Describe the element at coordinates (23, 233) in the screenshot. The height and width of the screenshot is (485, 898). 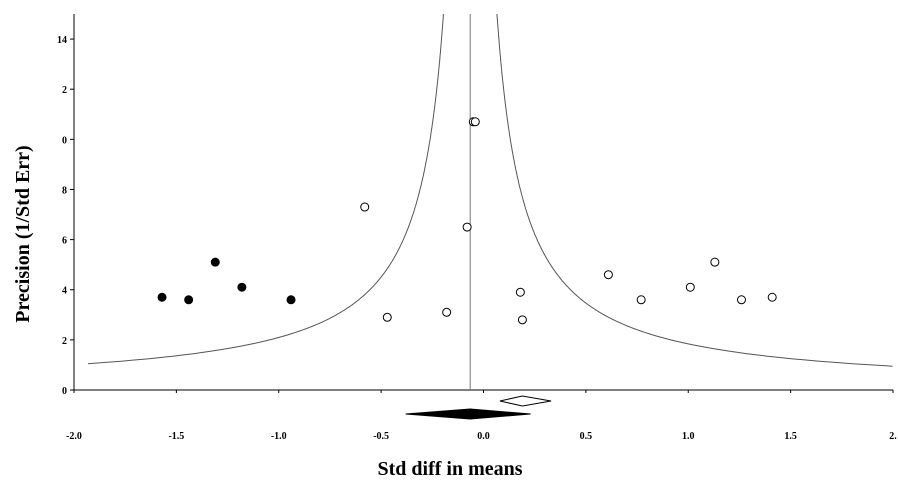
I see `y-axis-title: Precision (1/Std Err)` at that location.